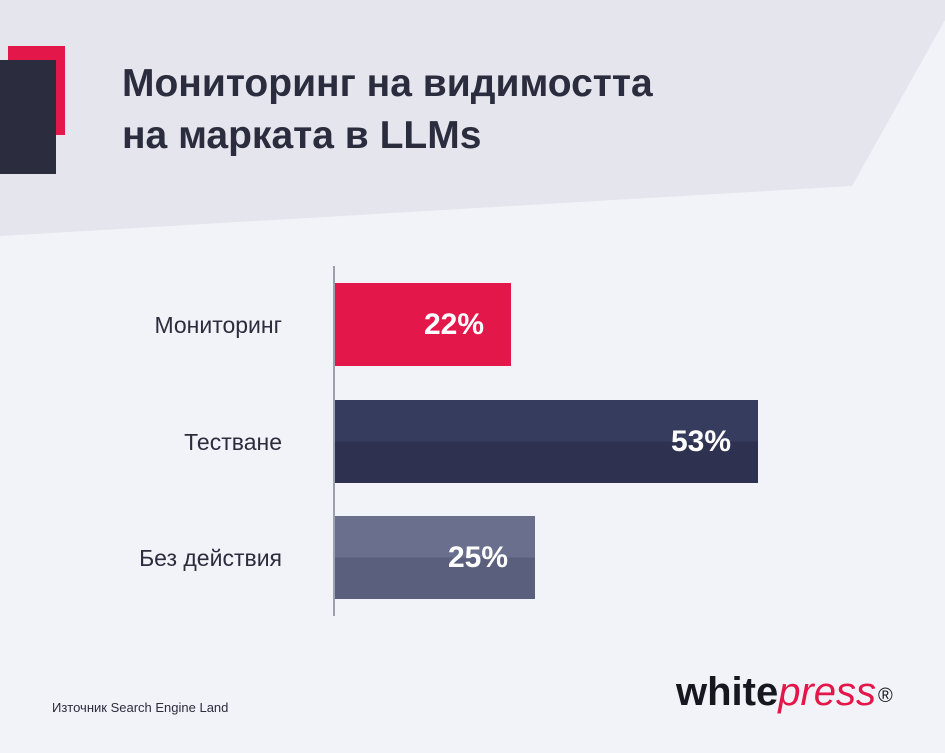 Image resolution: width=945 pixels, height=753 pixels. I want to click on logo-text-press: press, so click(827, 692).